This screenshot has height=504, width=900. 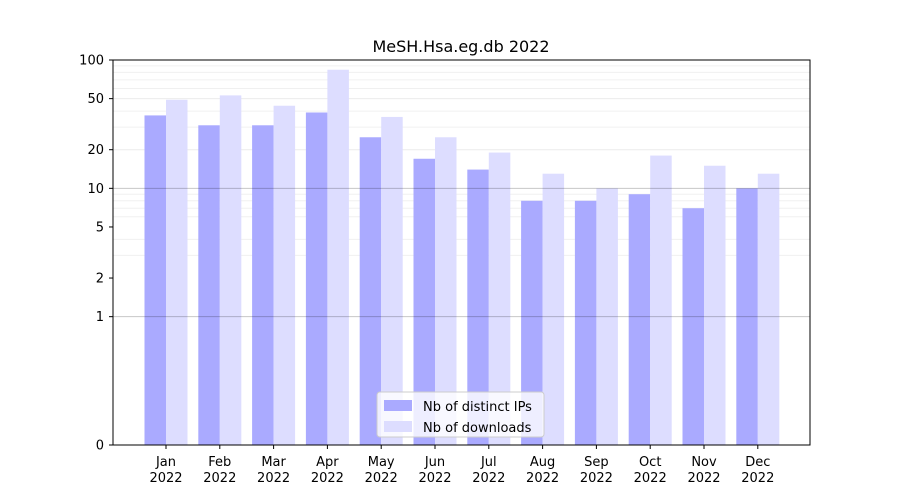 I want to click on x-tick-label: Feb 2022, so click(x=219, y=470).